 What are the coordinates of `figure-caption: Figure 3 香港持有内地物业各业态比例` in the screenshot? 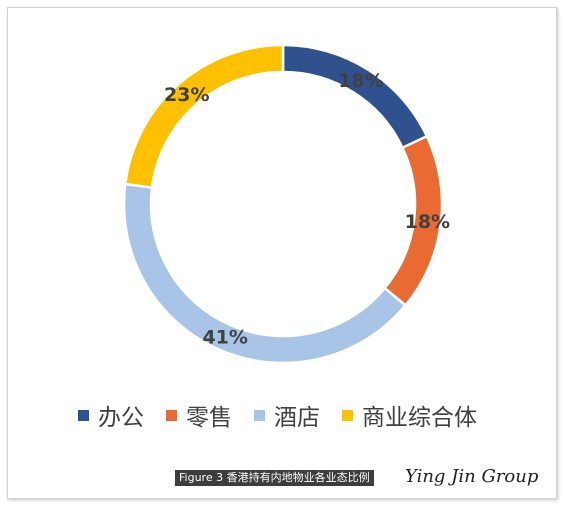 It's located at (274, 478).